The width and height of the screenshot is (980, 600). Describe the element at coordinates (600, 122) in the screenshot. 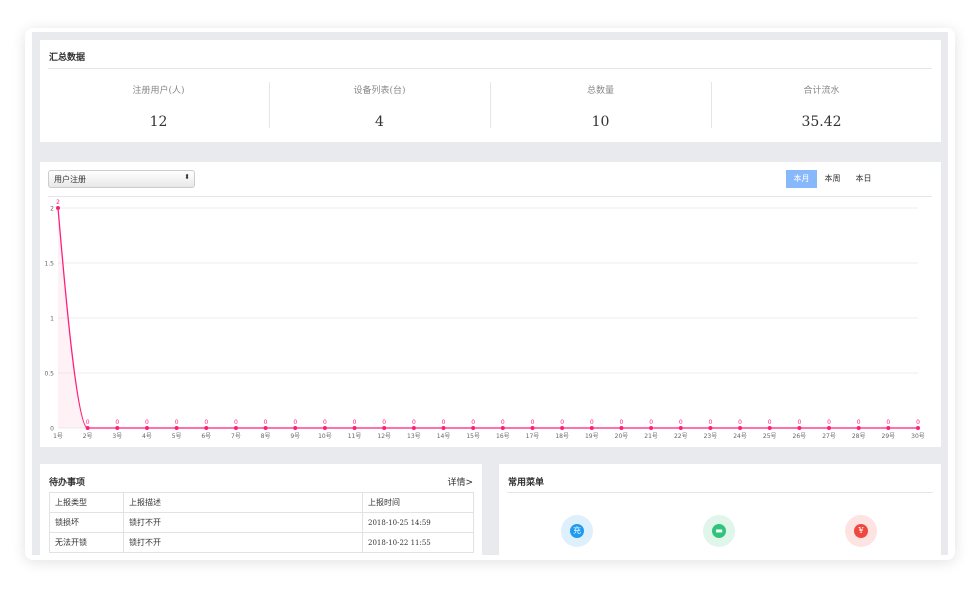

I see `stat-value: 10` at that location.